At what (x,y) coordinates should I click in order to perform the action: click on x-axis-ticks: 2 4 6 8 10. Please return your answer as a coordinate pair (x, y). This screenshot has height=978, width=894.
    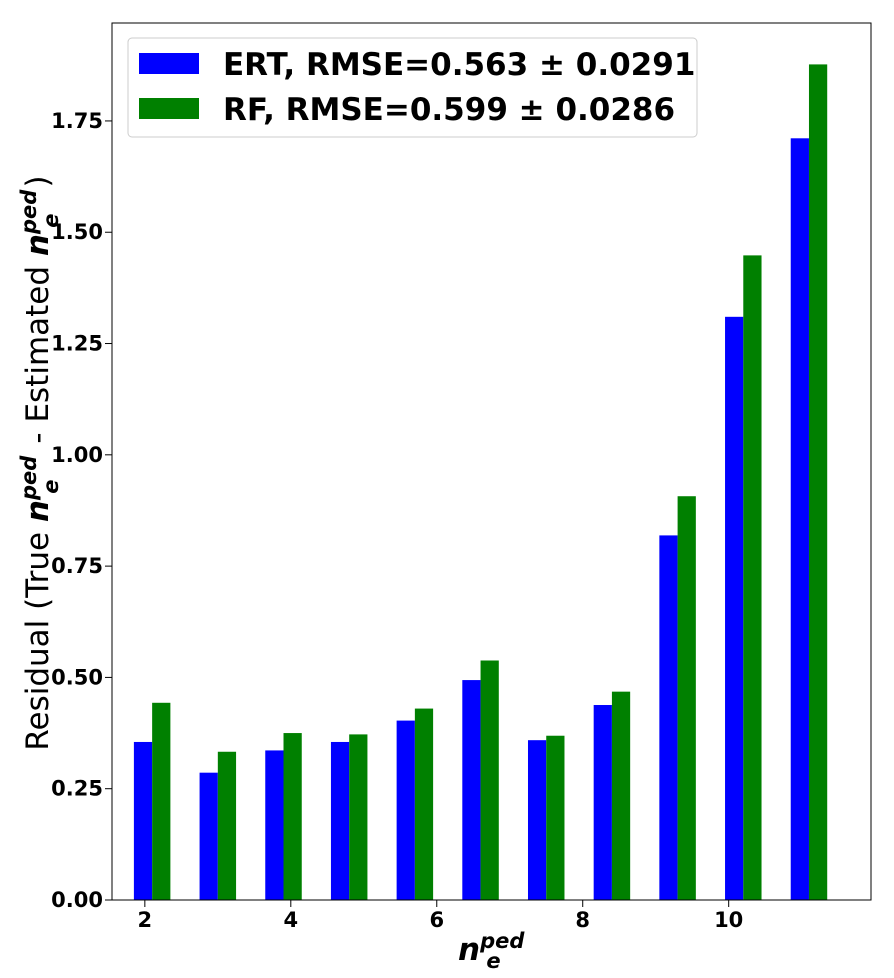
    Looking at the image, I should click on (440, 916).